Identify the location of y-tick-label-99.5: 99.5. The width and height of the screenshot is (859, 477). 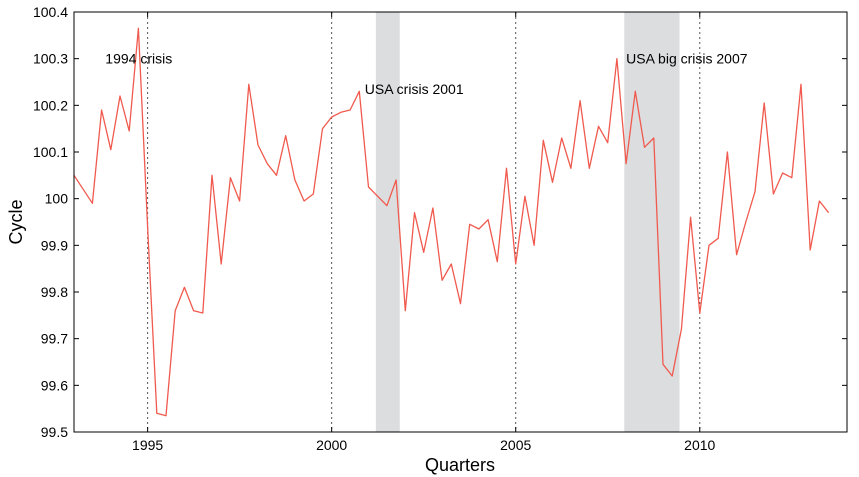
(54, 432).